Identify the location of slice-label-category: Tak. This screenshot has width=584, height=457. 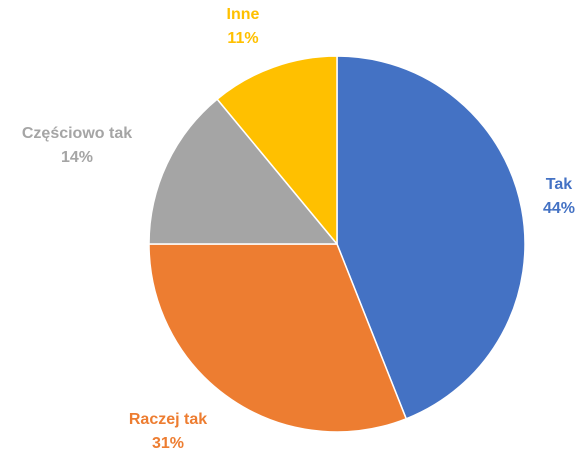
(559, 184).